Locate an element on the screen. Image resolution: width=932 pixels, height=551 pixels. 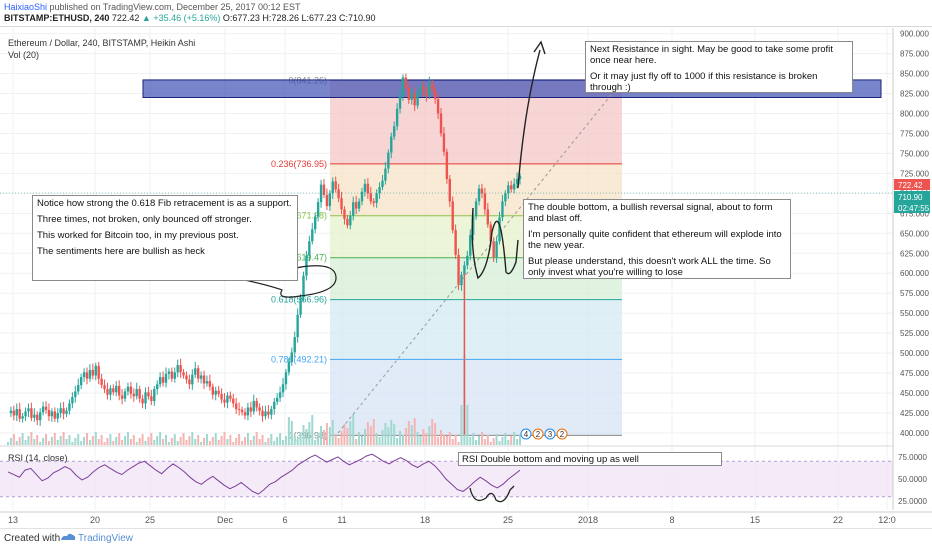
price-tick-label: 850.000 is located at coordinates (914, 74).